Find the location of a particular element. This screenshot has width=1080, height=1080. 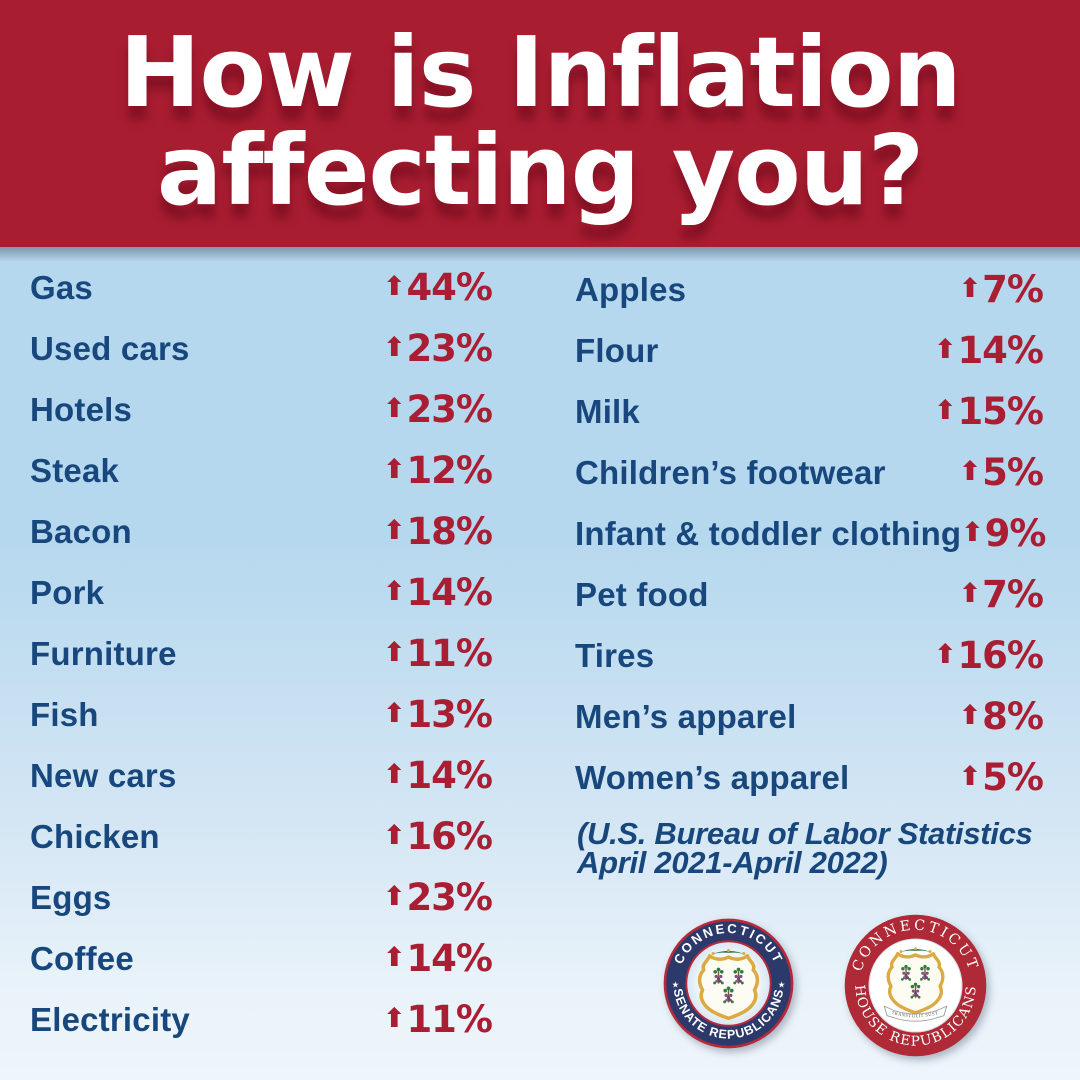

inflation-row: Tires ⬆ 16% is located at coordinates (809, 655).